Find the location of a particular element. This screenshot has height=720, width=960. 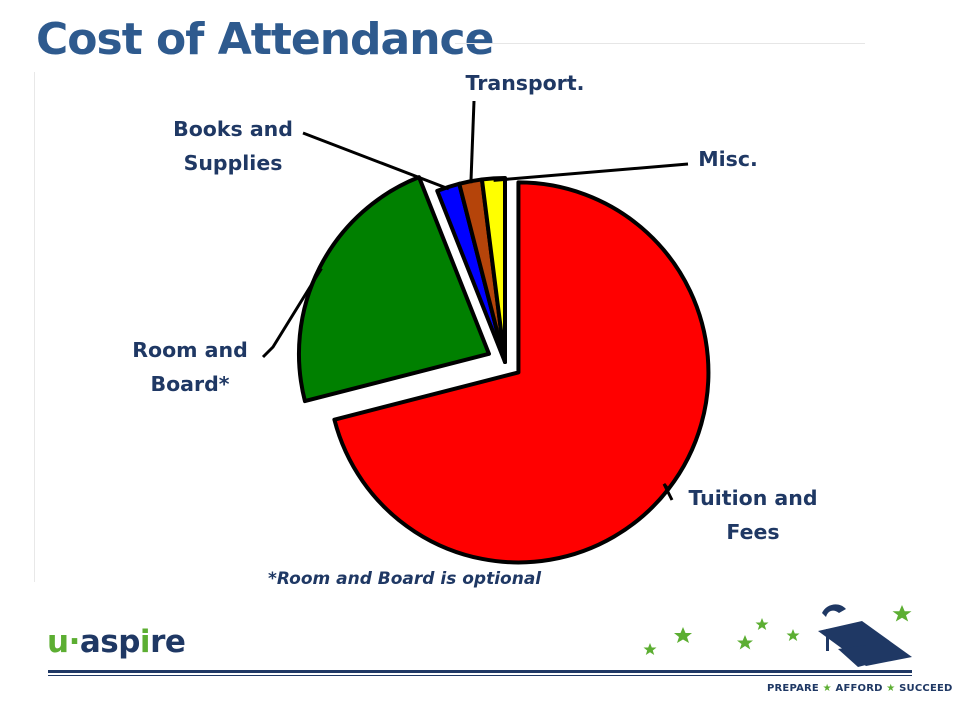

slice-label: Tuition and Fees is located at coordinates (752, 515).